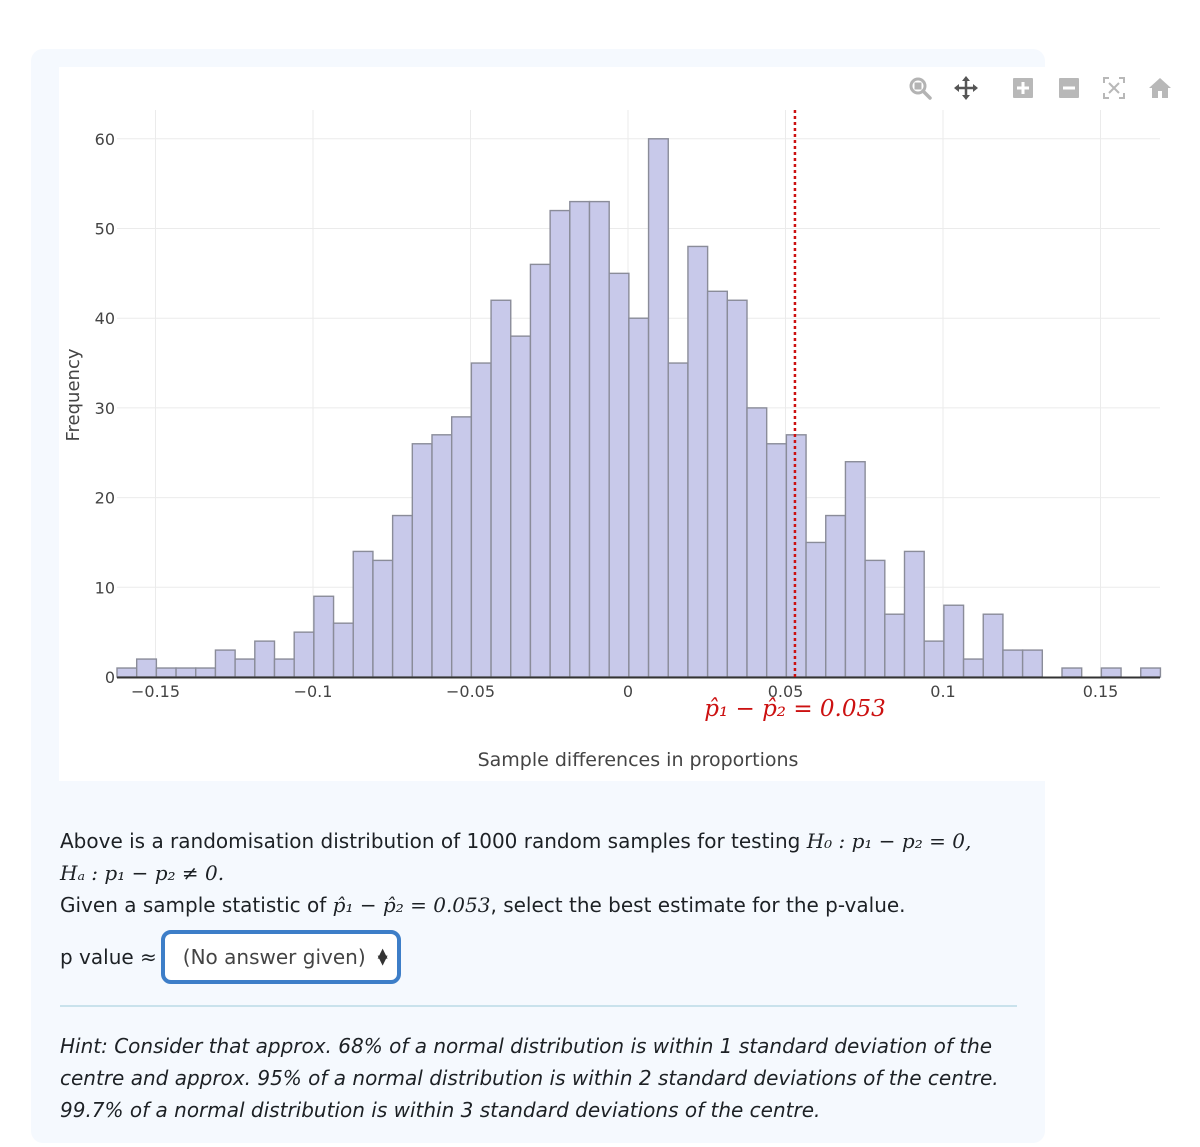 The height and width of the screenshot is (1147, 1200). Describe the element at coordinates (108, 957) in the screenshot. I see `p-value-label: p value ≈` at that location.